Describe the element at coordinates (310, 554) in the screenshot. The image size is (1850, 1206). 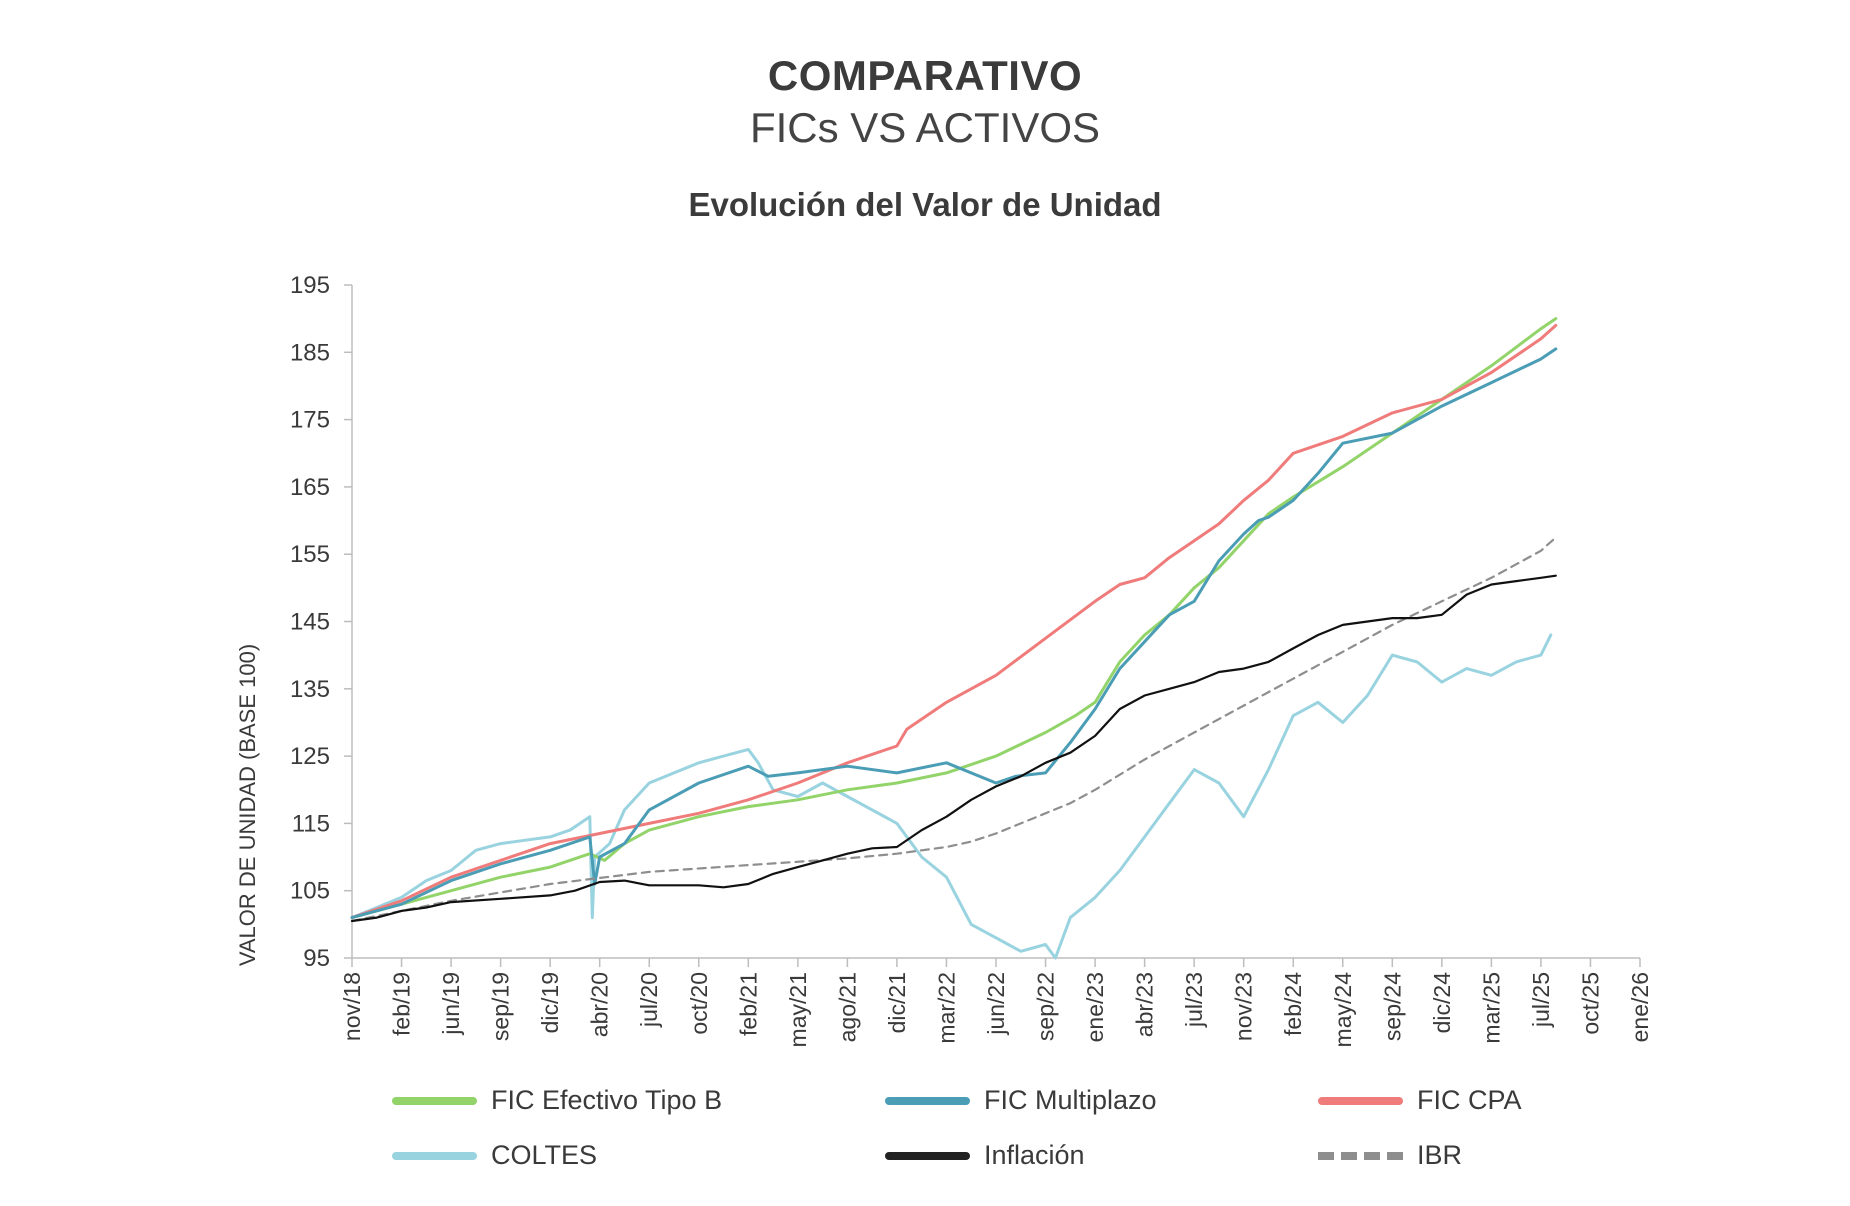
I see `y-tick-label: 155` at that location.